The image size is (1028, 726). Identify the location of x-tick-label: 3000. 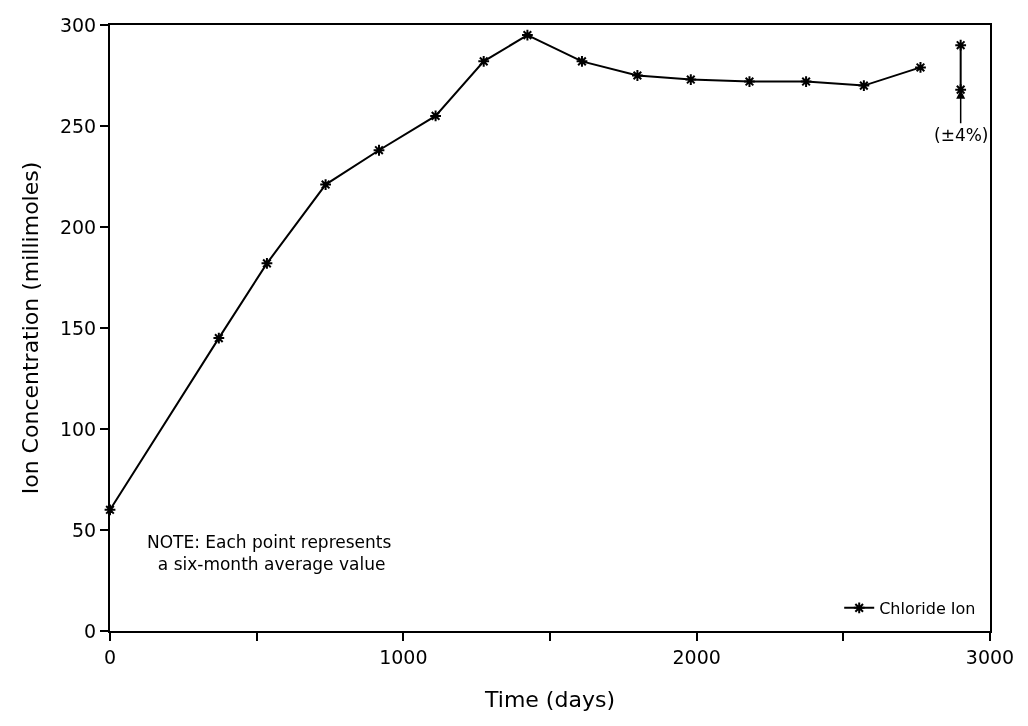
(990, 656).